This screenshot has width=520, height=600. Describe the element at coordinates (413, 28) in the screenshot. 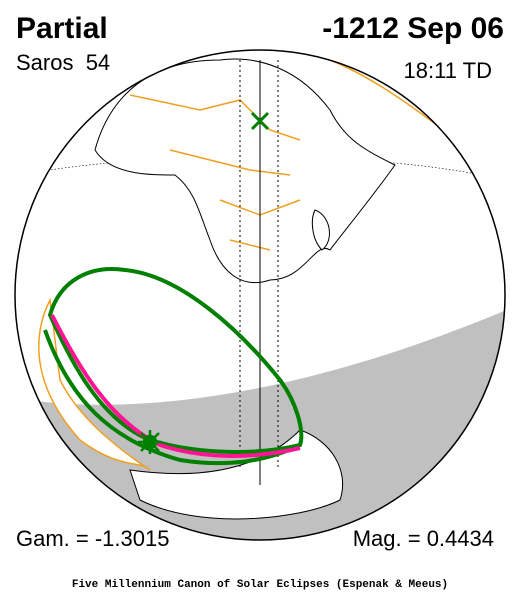

I see `date: -1212 Sep 06` at that location.